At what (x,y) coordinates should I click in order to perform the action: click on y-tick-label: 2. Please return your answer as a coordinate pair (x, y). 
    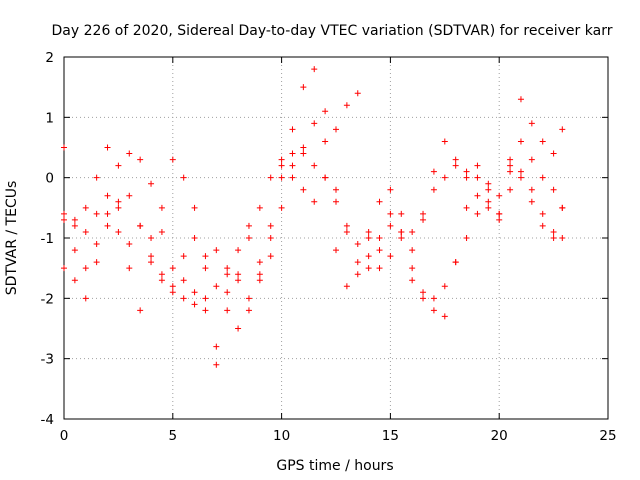
    Looking at the image, I should click on (49, 58).